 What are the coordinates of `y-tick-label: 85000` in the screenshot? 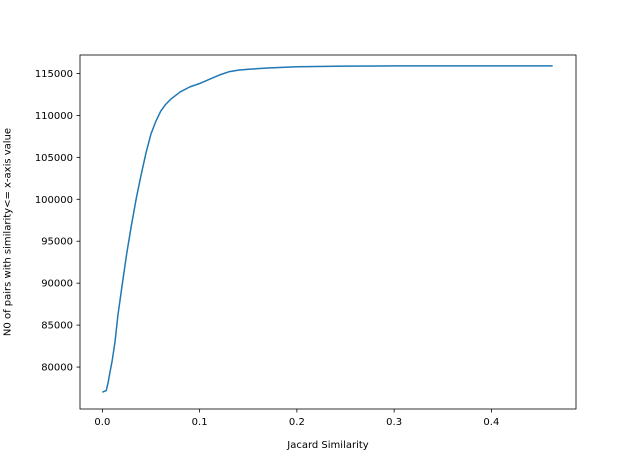 It's located at (57, 326).